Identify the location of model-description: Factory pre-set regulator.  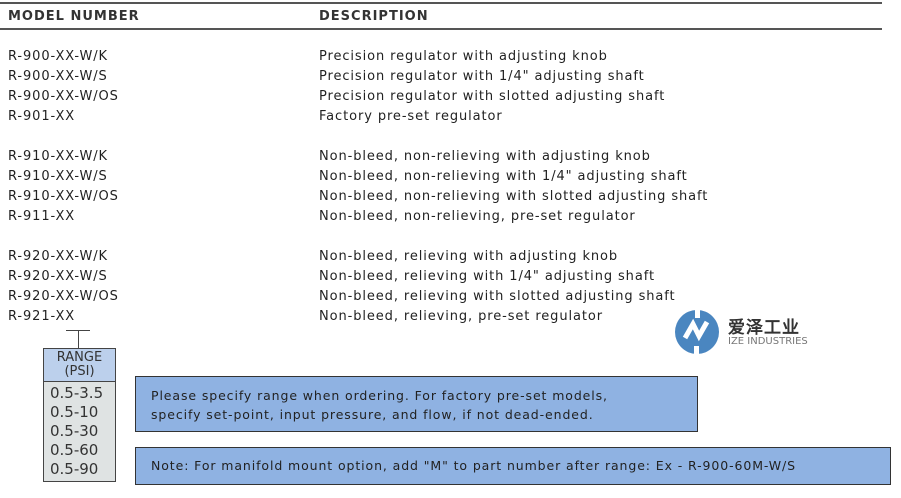
(411, 116).